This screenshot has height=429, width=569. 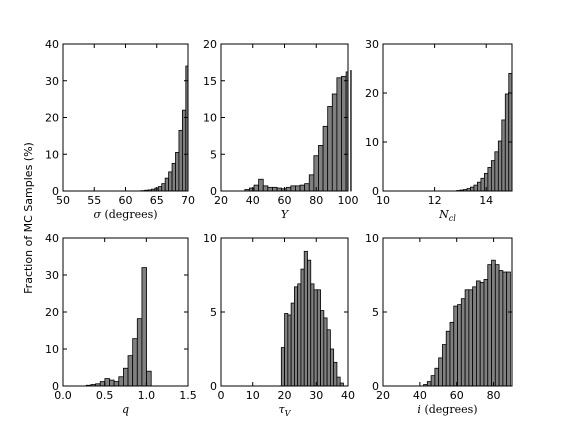 What do you see at coordinates (52, 81) in the screenshot?
I see `y-tick-label: 30` at bounding box center [52, 81].